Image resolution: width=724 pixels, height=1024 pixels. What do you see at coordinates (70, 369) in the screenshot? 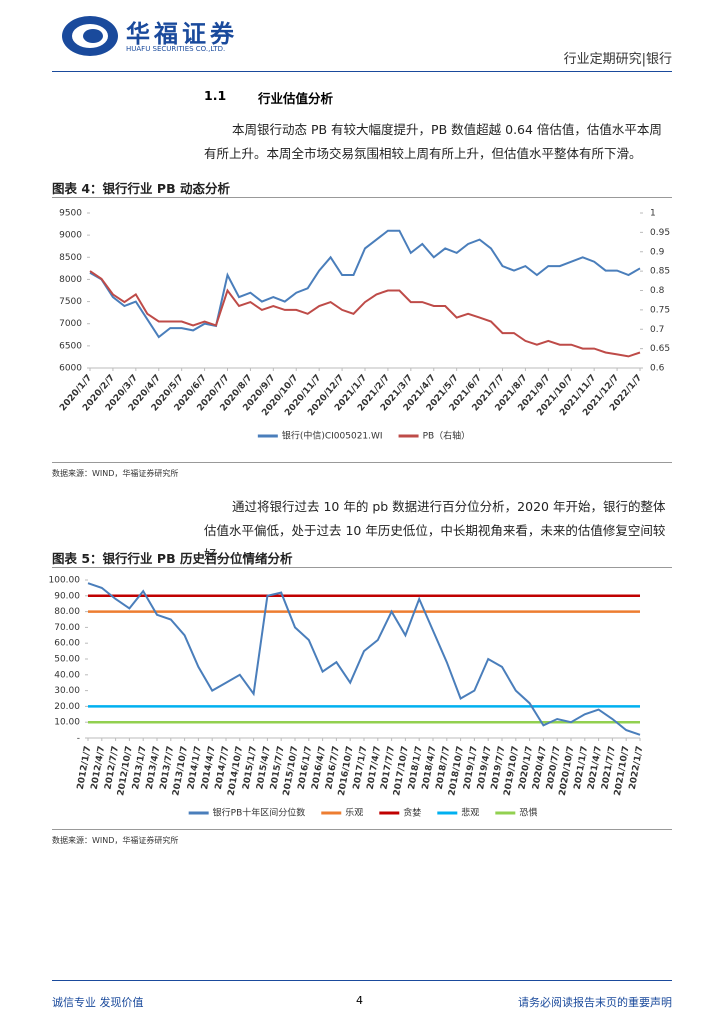
I see `y-tick-label: 6000` at bounding box center [70, 369].